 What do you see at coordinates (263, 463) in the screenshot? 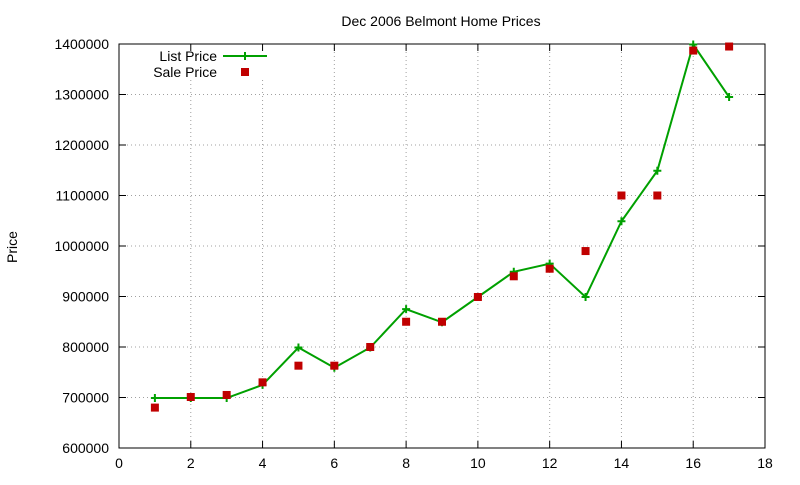
I see `x-tick-label: 4` at bounding box center [263, 463].